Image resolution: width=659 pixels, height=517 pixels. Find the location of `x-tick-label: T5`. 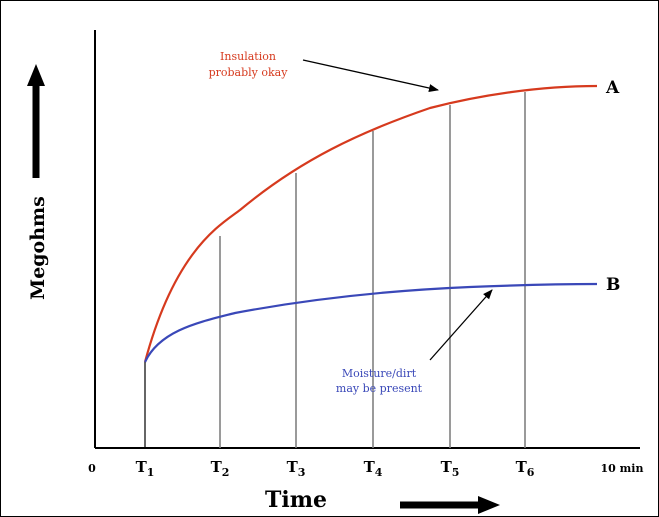

x-tick-label: T5 is located at coordinates (450, 468).